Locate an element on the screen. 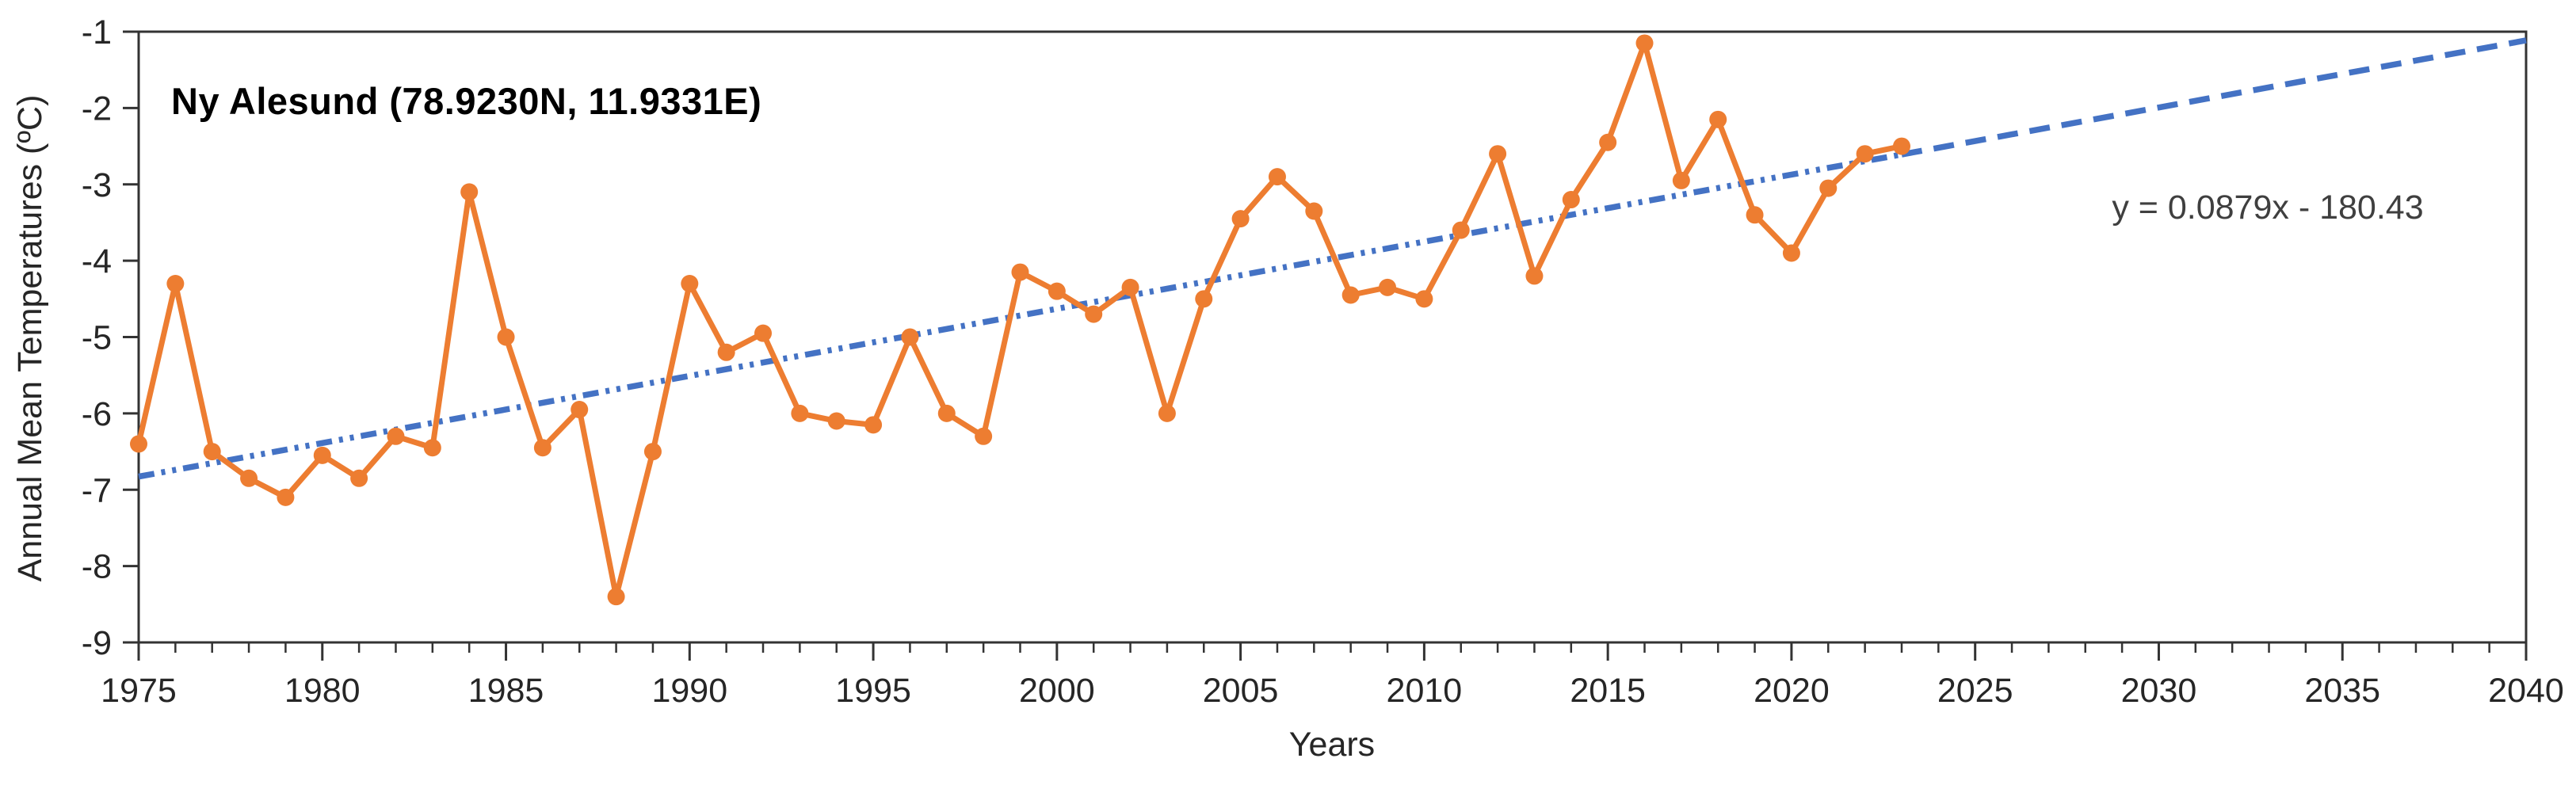 The image size is (2576, 785). x-axis-title: Years is located at coordinates (1332, 745).